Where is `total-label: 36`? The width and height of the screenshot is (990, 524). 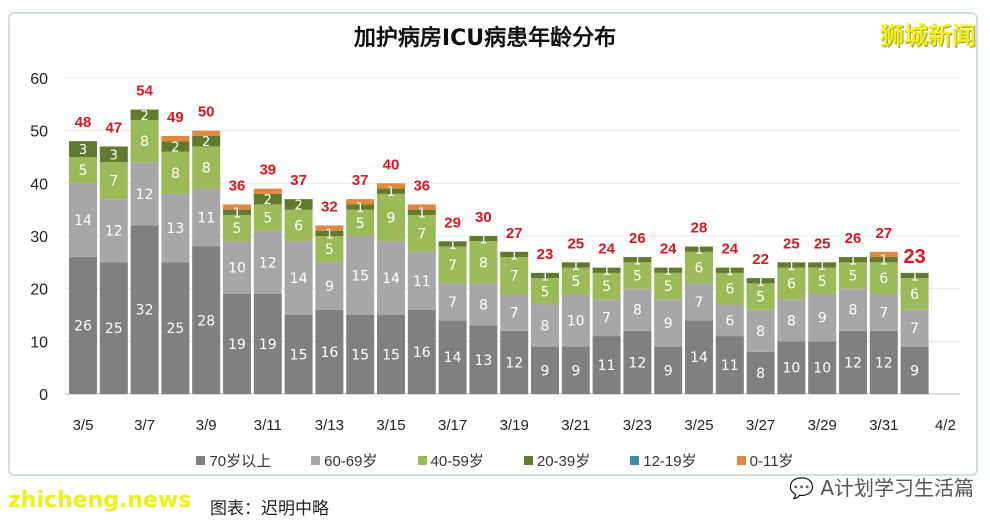
total-label: 36 is located at coordinates (421, 185).